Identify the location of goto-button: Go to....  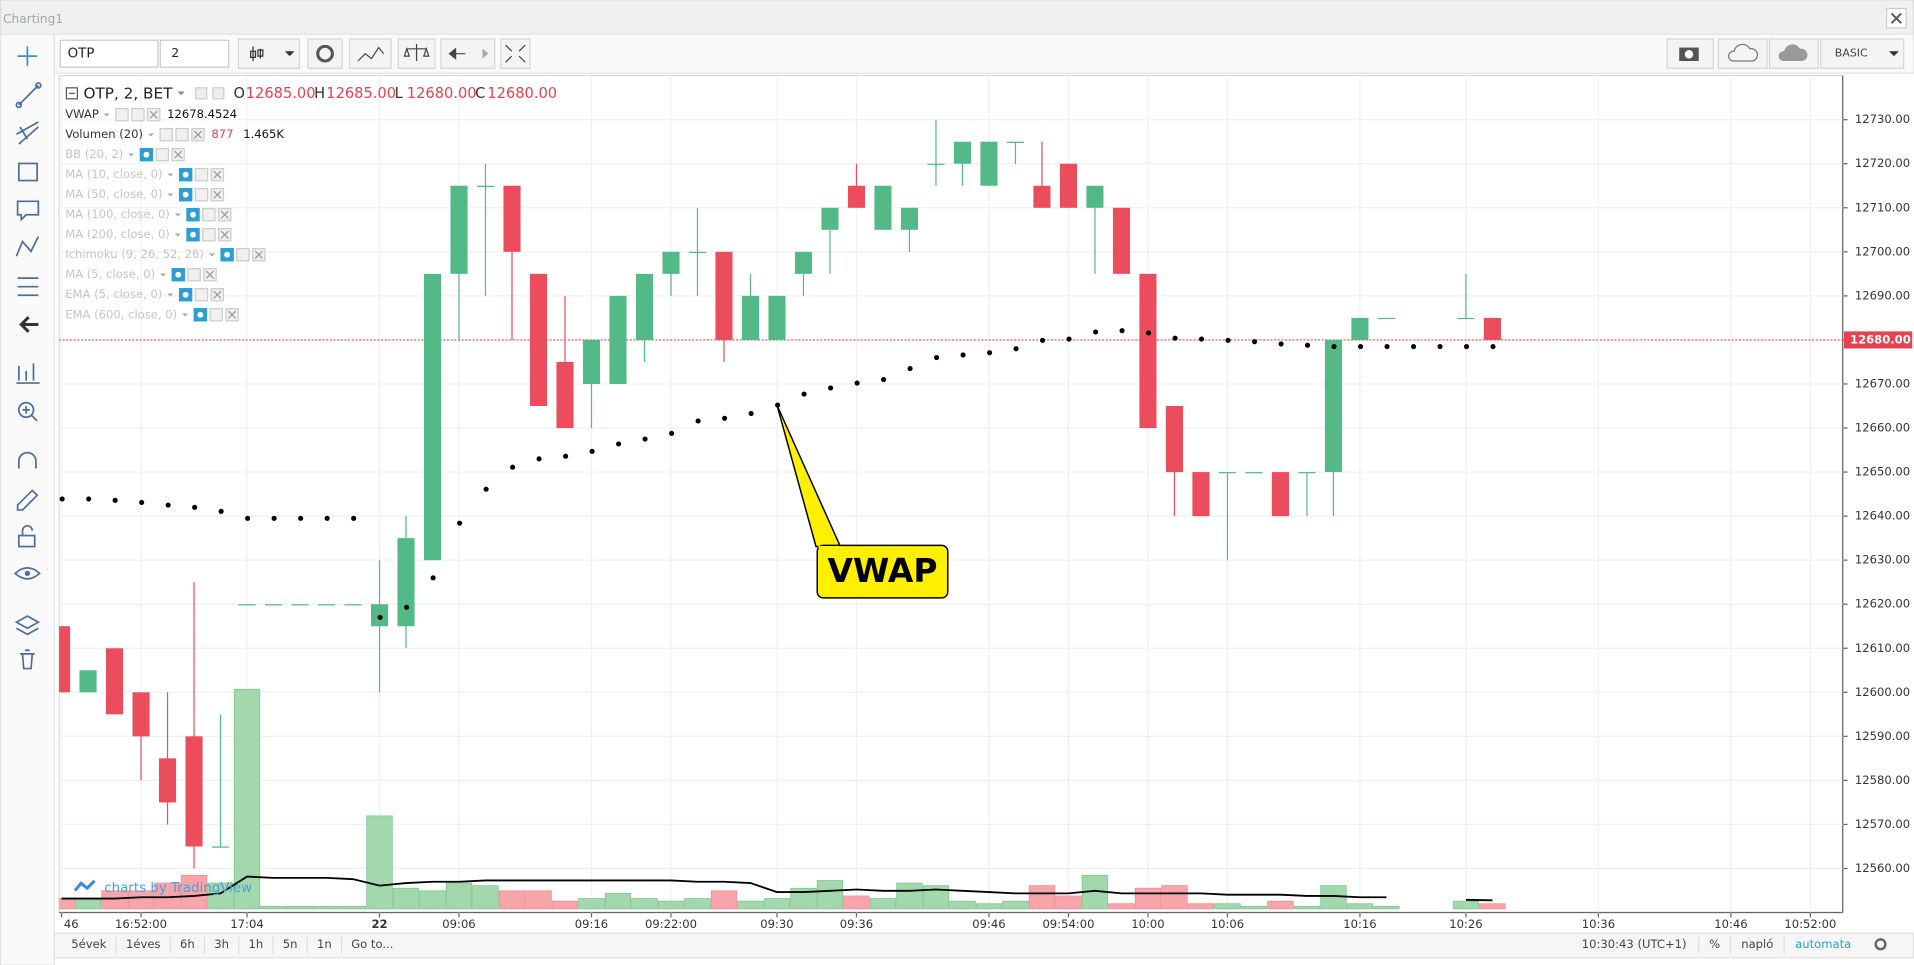
(372, 944).